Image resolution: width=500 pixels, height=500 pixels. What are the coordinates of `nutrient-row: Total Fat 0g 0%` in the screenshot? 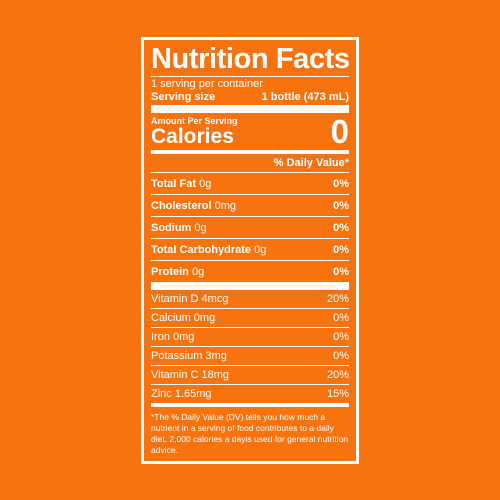 It's located at (250, 183).